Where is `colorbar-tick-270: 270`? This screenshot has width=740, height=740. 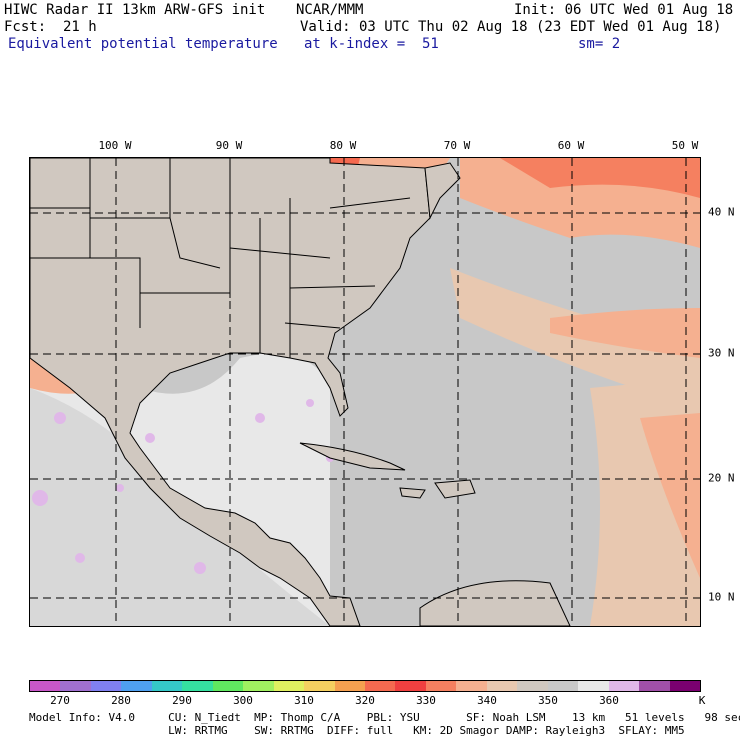 colorbar-tick-270: 270 is located at coordinates (60, 700).